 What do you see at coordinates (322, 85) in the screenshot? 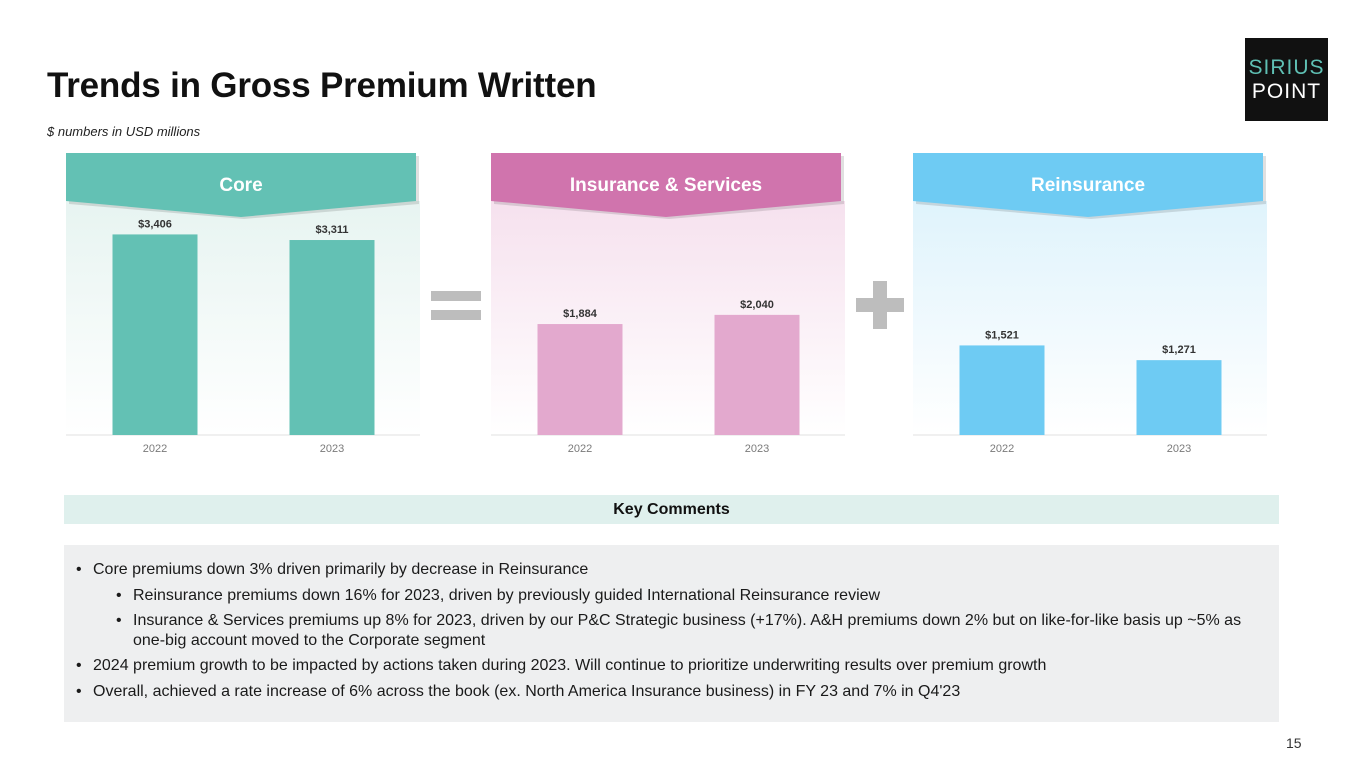
I see `page-title: Trends in Gross Premium Written` at bounding box center [322, 85].